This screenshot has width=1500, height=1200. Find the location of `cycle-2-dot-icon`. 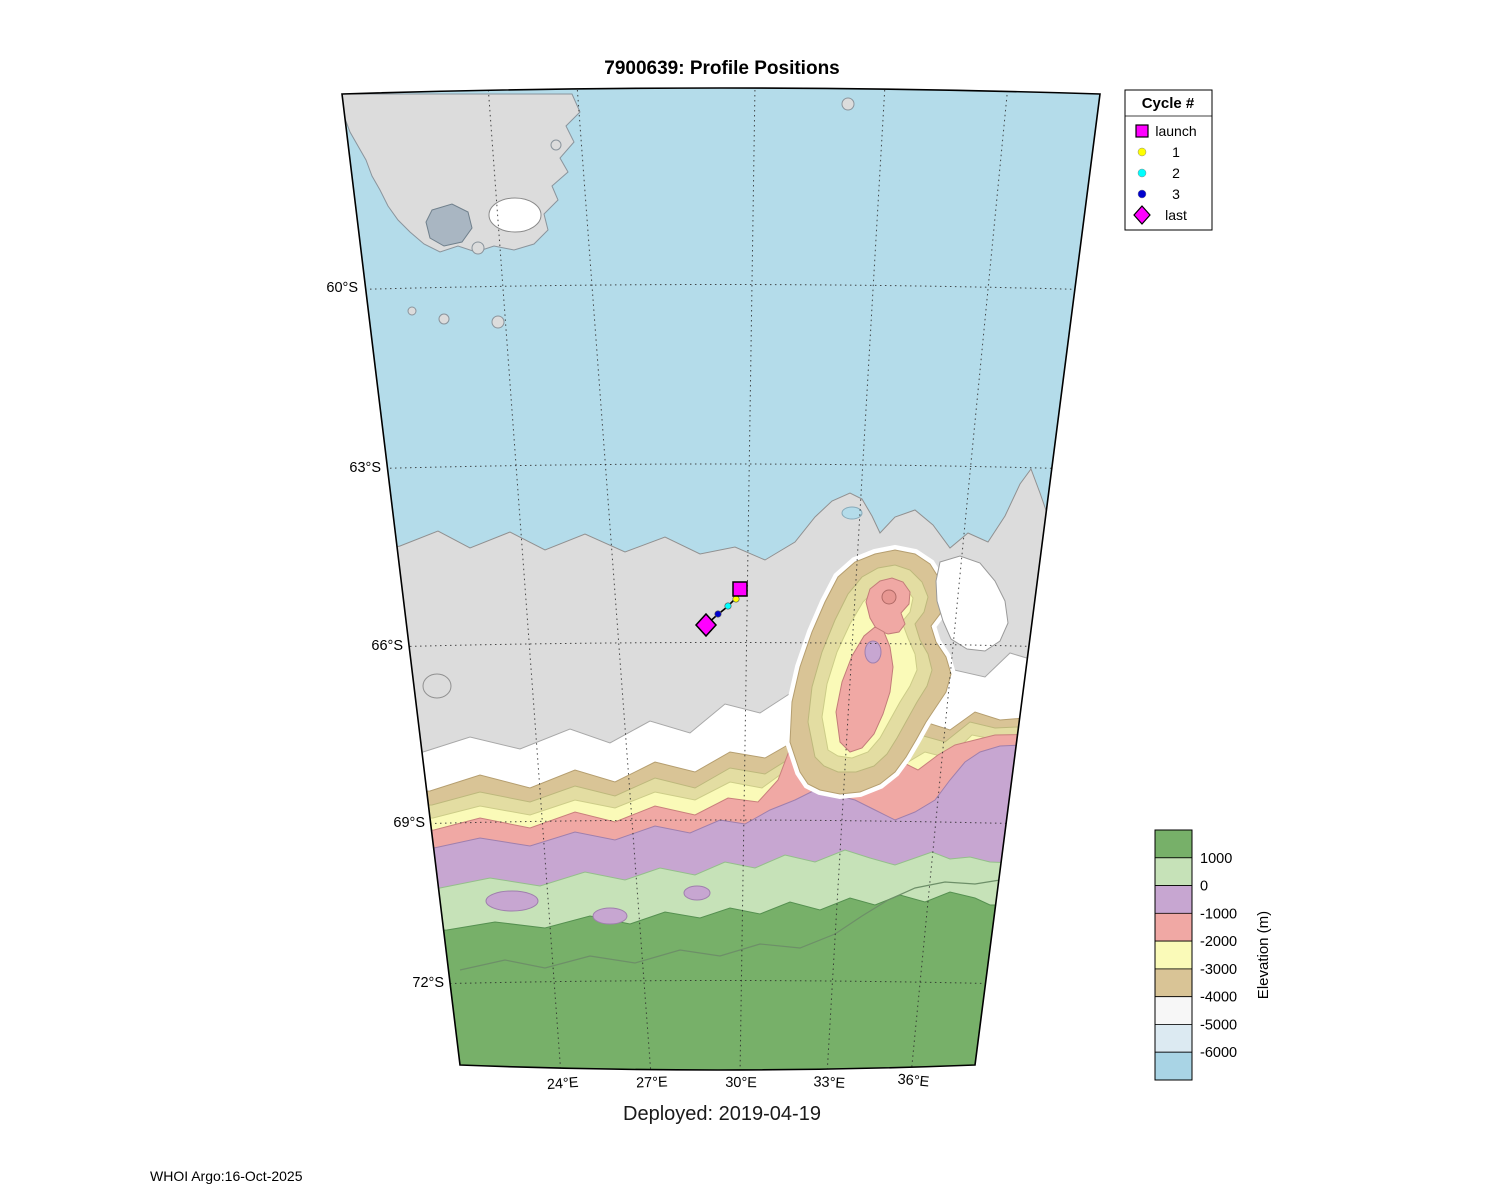

cycle-2-dot-icon is located at coordinates (1142, 173).